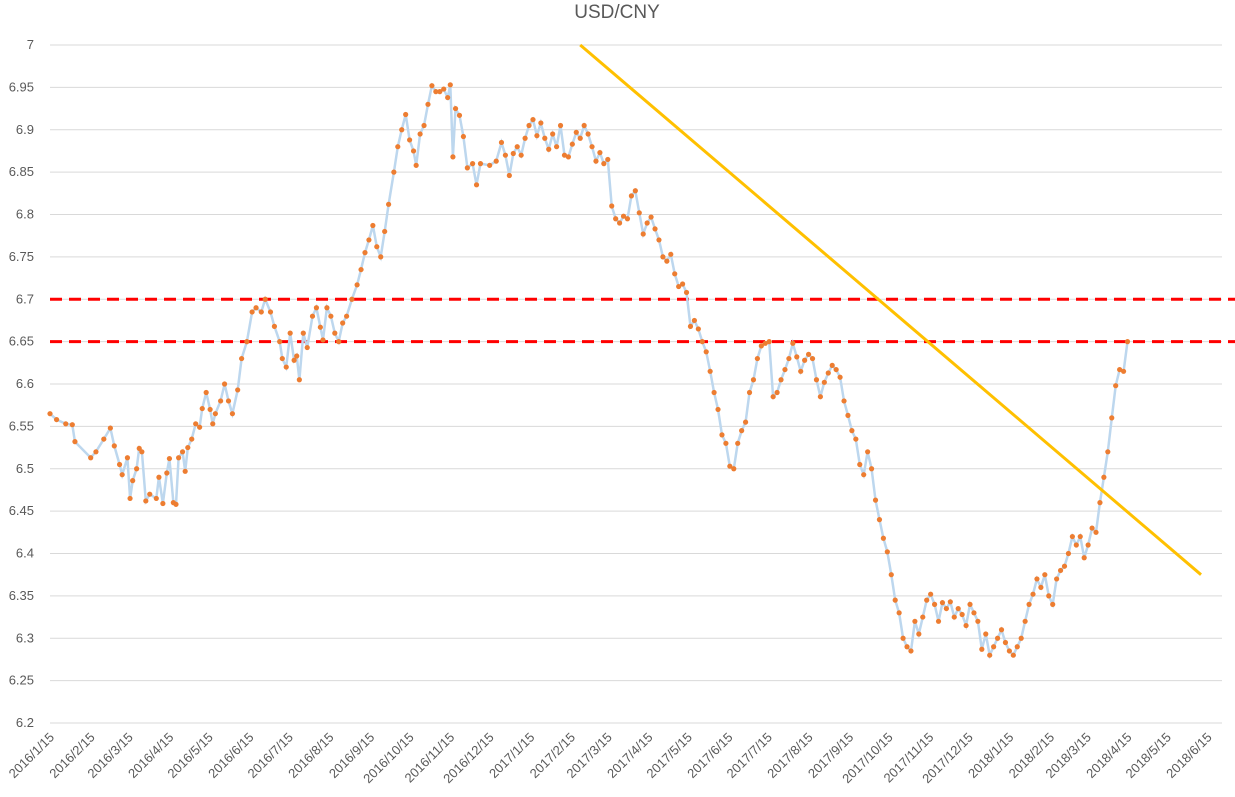  What do you see at coordinates (21, 680) in the screenshot?
I see `y-tick-label: 6.25` at bounding box center [21, 680].